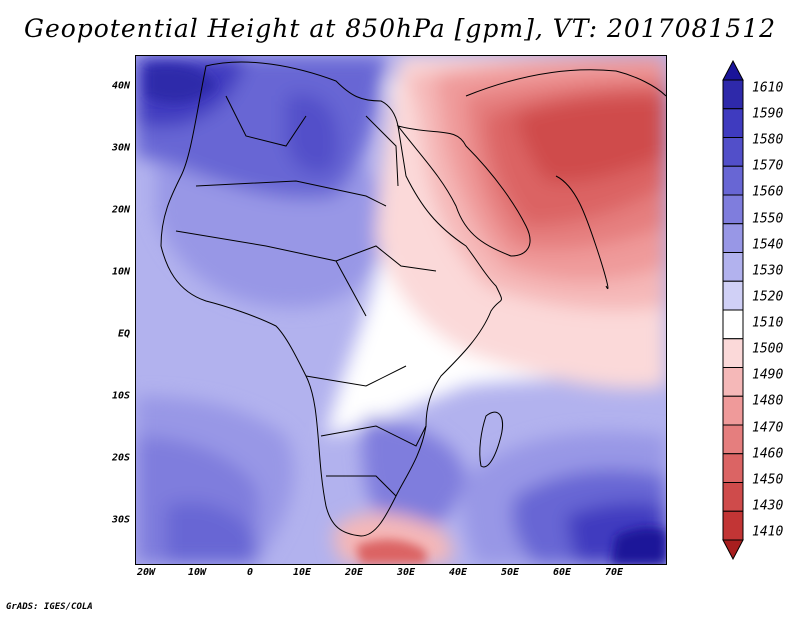 The width and height of the screenshot is (800, 618). What do you see at coordinates (768, 323) in the screenshot?
I see `colorbar-label: 1510` at bounding box center [768, 323].